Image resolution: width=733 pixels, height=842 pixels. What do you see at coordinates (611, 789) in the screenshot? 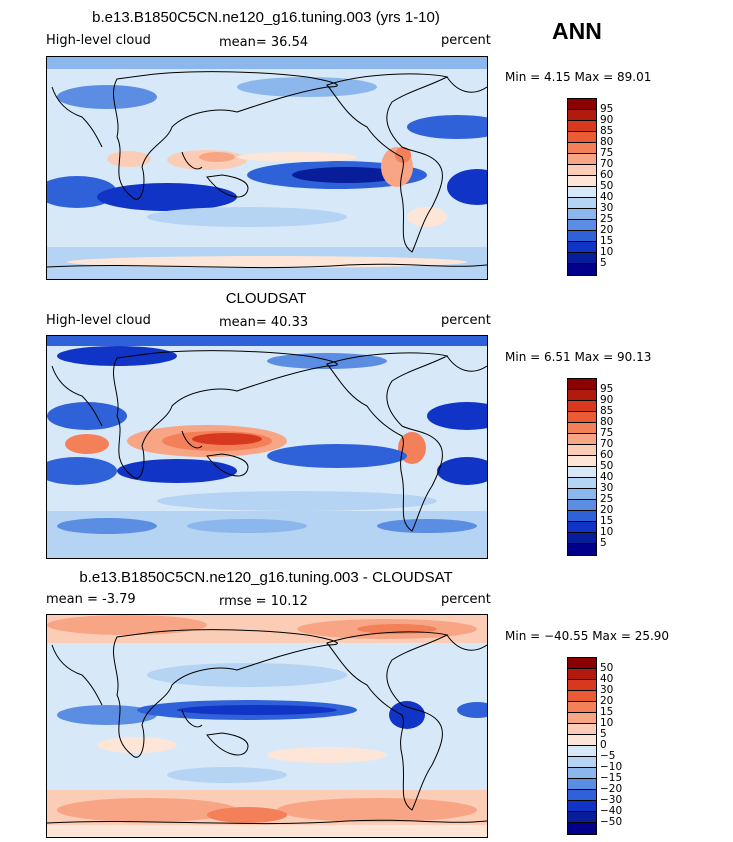
I see `colorbar-tick-label: −20` at bounding box center [611, 789].